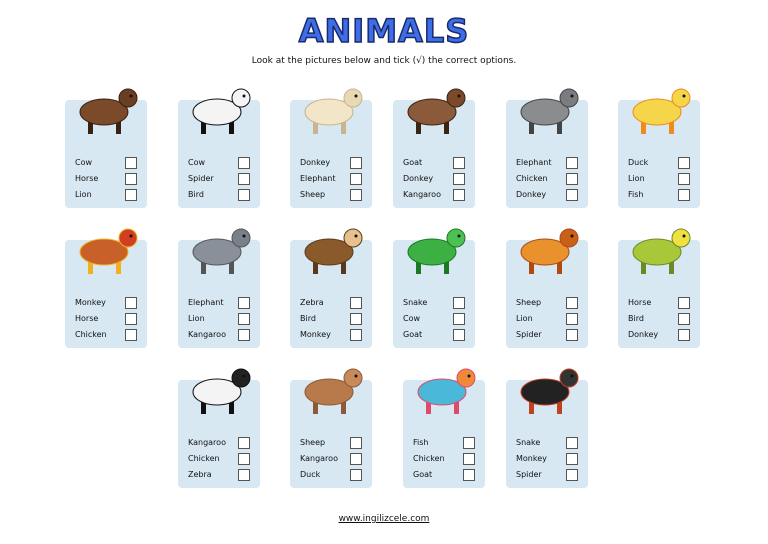 The image size is (768, 544). I want to click on footer-link: www.ingilizcele.com, so click(384, 519).